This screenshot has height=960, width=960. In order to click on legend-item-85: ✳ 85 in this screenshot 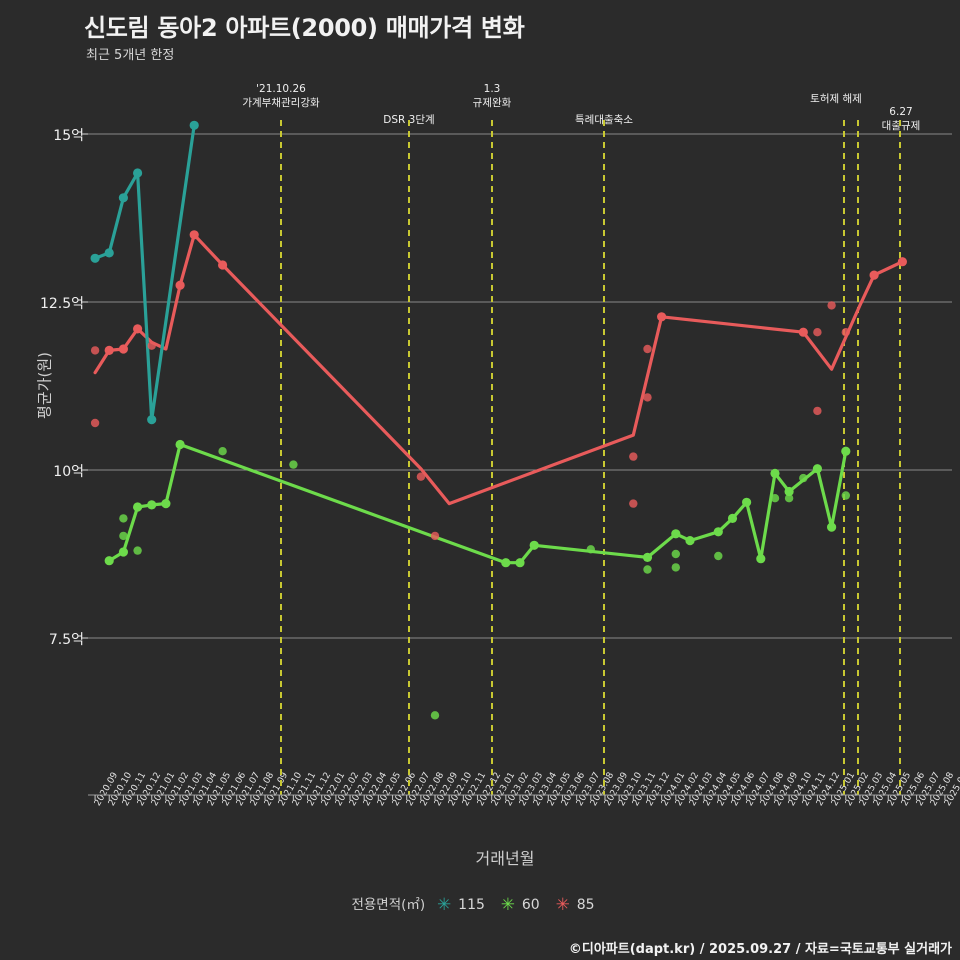, I will do `click(574, 904)`.